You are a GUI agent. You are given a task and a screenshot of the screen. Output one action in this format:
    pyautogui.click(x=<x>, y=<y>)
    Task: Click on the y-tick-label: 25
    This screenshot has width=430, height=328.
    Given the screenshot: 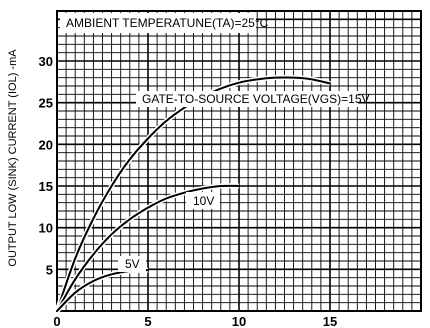 What is the action you would take?
    pyautogui.click(x=46, y=103)
    